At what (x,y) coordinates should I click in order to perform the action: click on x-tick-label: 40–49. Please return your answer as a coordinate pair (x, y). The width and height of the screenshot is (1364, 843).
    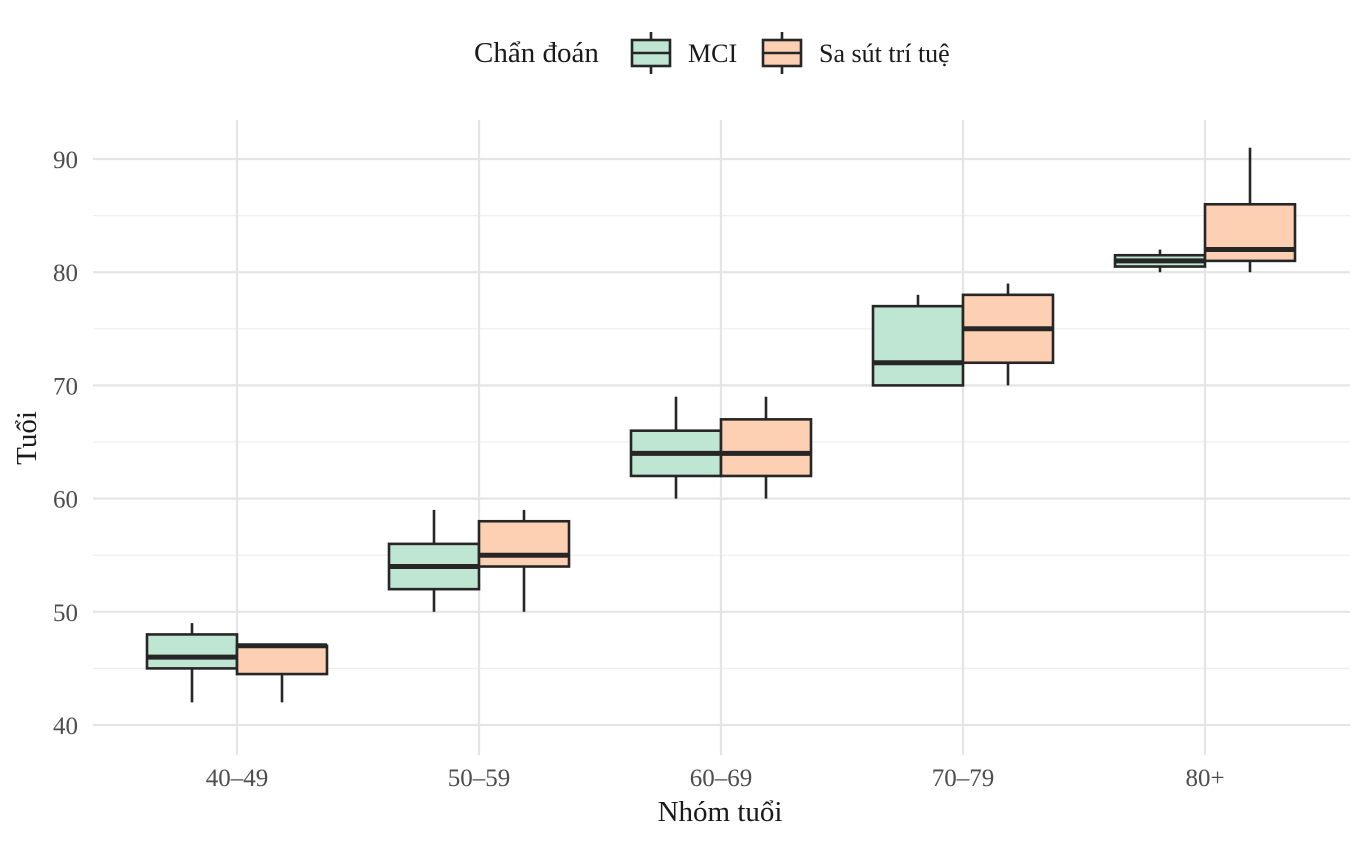
    Looking at the image, I should click on (237, 778).